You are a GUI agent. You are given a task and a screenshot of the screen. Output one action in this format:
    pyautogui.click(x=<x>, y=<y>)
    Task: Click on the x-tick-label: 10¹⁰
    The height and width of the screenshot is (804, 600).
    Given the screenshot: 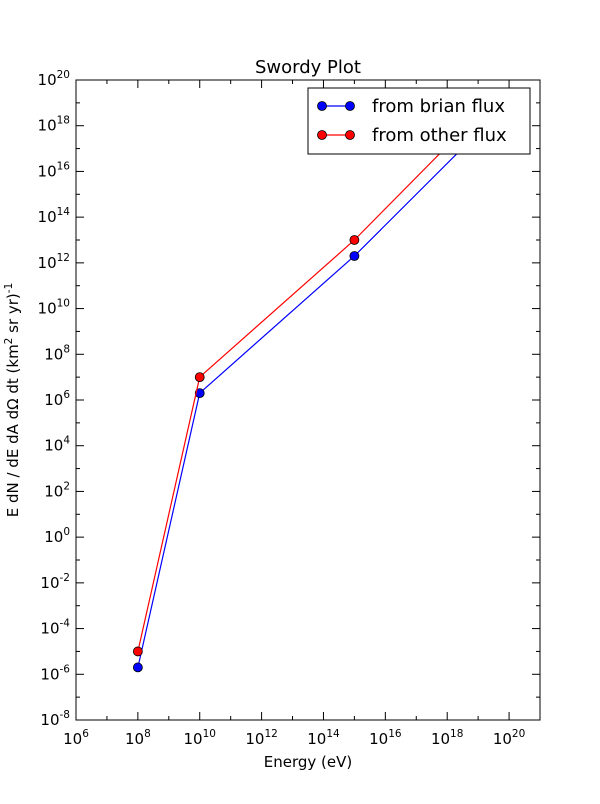 What is the action you would take?
    pyautogui.click(x=199, y=738)
    